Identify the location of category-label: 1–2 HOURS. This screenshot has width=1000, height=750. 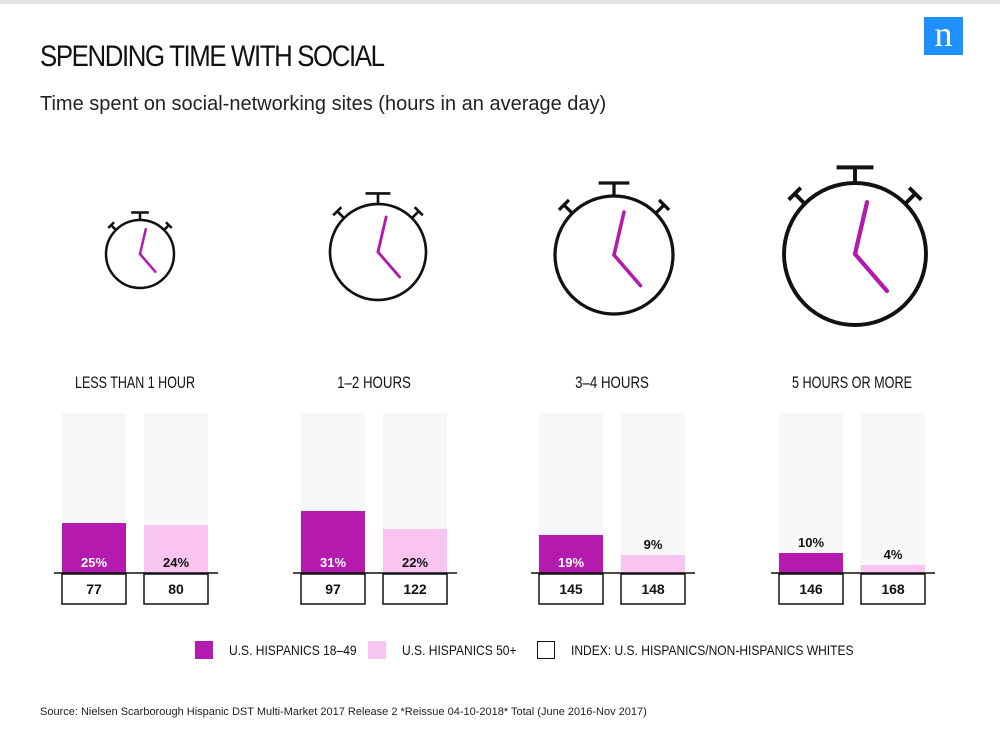
(374, 382).